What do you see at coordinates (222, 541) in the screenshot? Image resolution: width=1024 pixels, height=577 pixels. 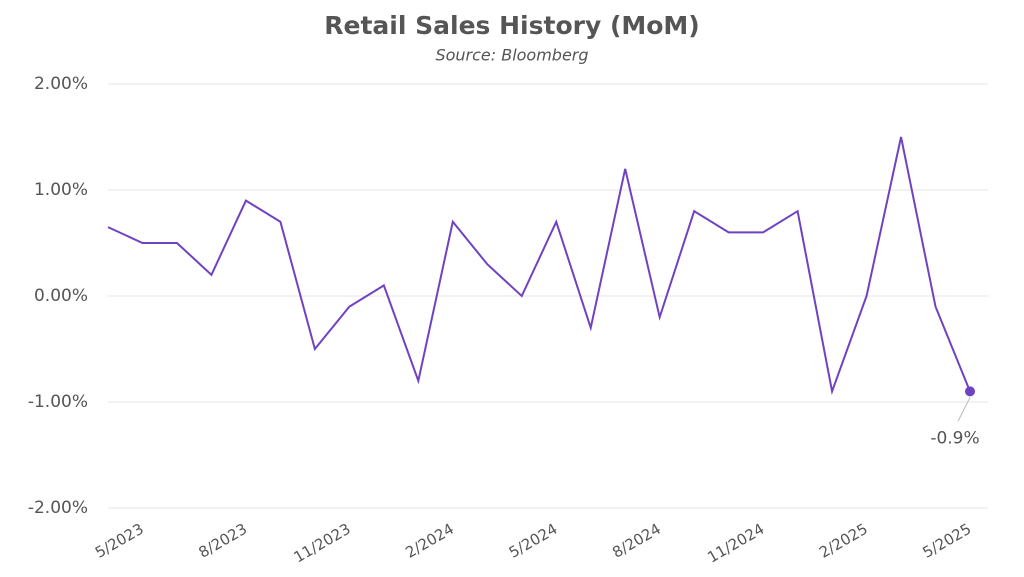 I see `x-tick-label: 8/2023` at bounding box center [222, 541].